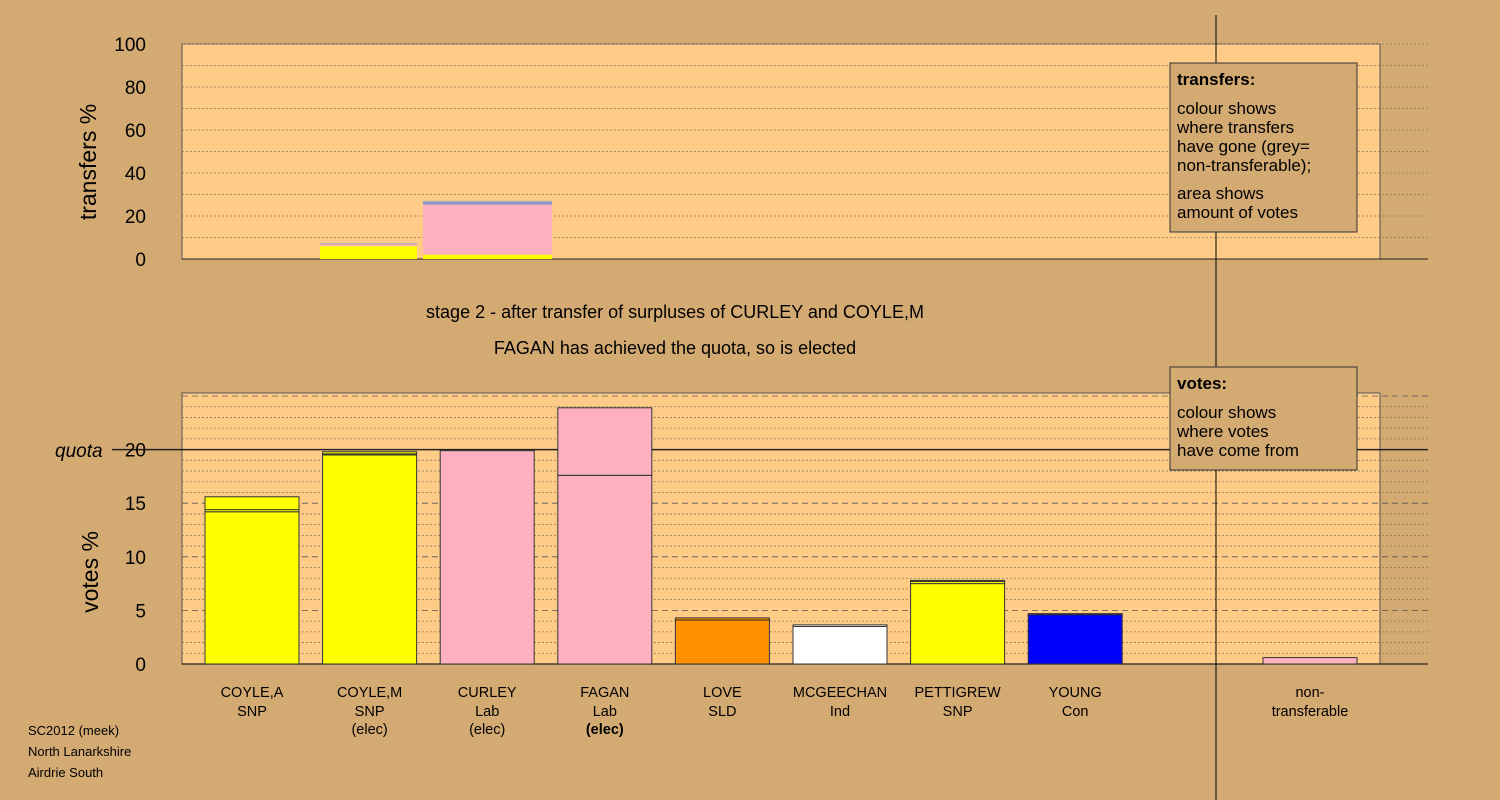  What do you see at coordinates (1226, 108) in the screenshot?
I see `transfers-legend-line: colour shows` at bounding box center [1226, 108].